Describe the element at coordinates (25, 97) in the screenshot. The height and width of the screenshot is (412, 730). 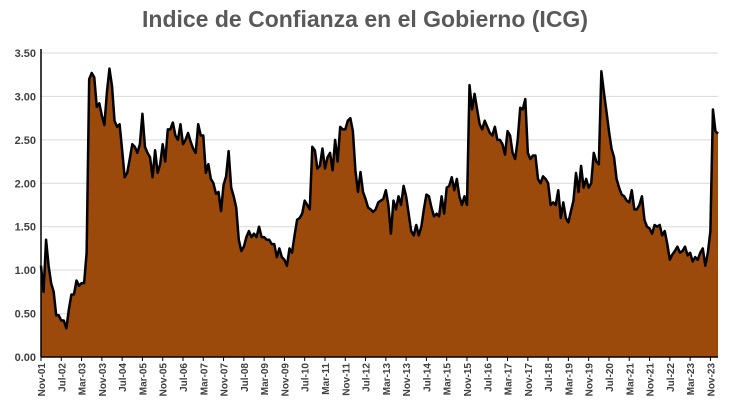
I see `y-tick-label-6: 3.00` at that location.